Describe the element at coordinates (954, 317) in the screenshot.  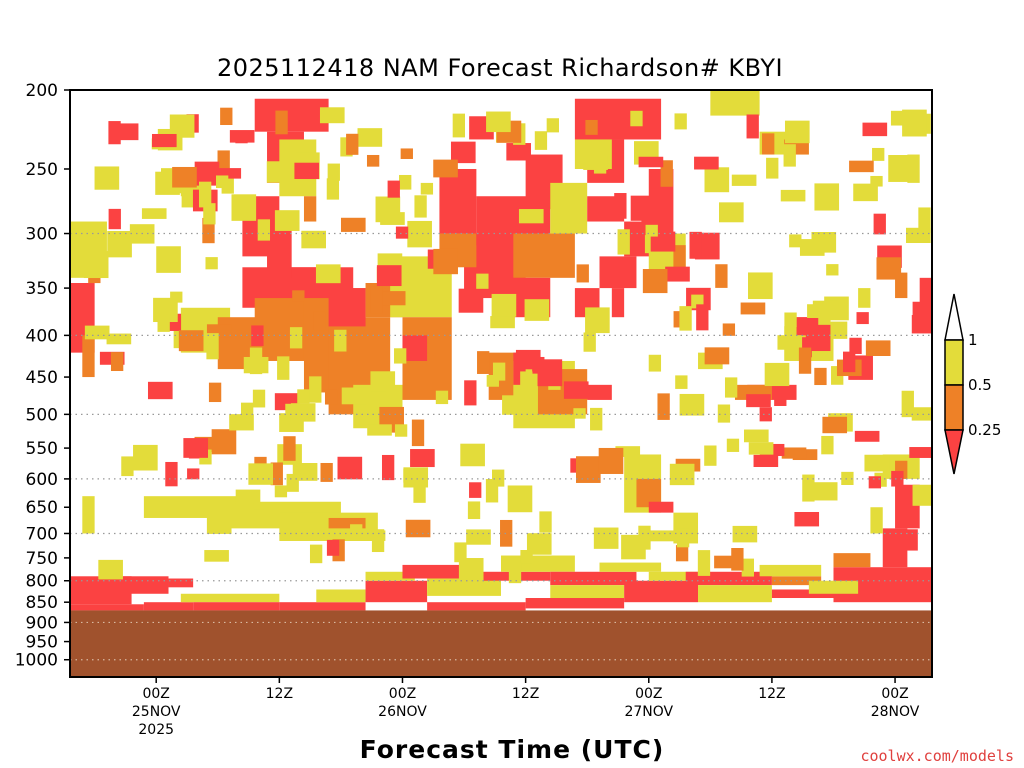
I see `legend-bin-white` at that location.